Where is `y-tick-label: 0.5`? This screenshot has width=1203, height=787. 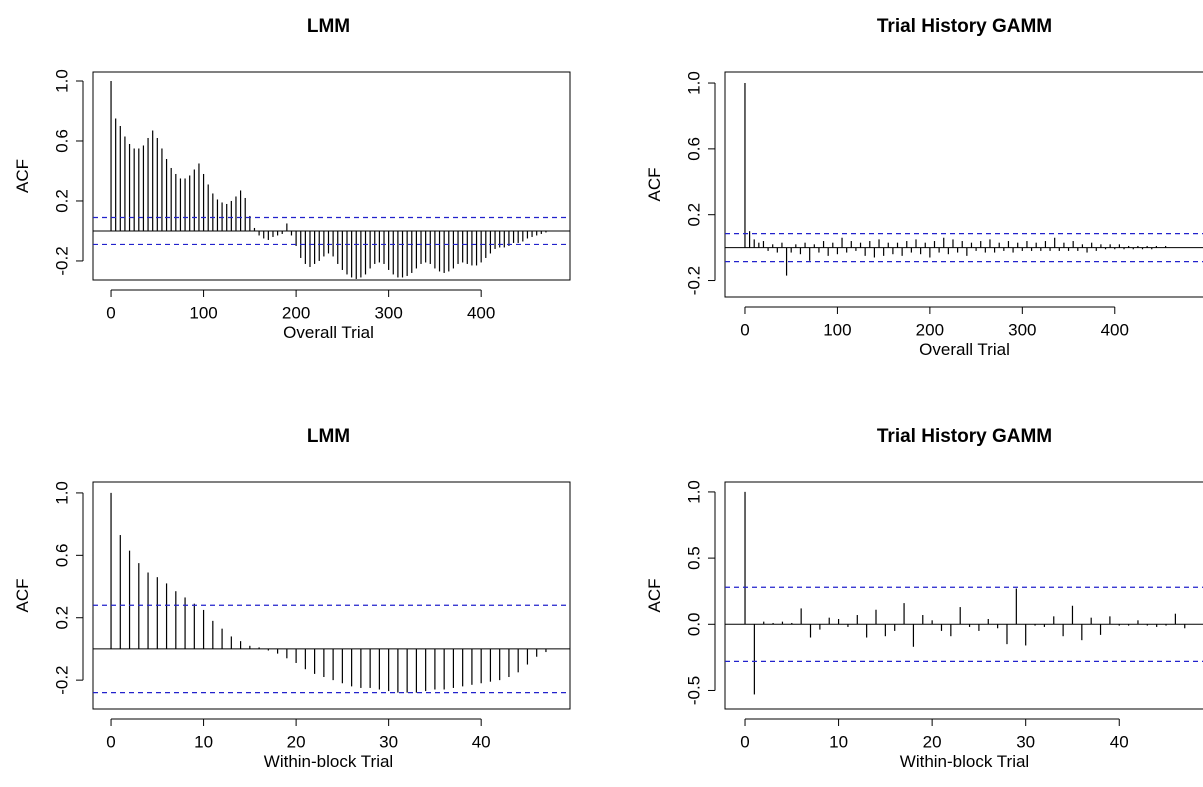 y-tick-label: 0.5 is located at coordinates (693, 558).